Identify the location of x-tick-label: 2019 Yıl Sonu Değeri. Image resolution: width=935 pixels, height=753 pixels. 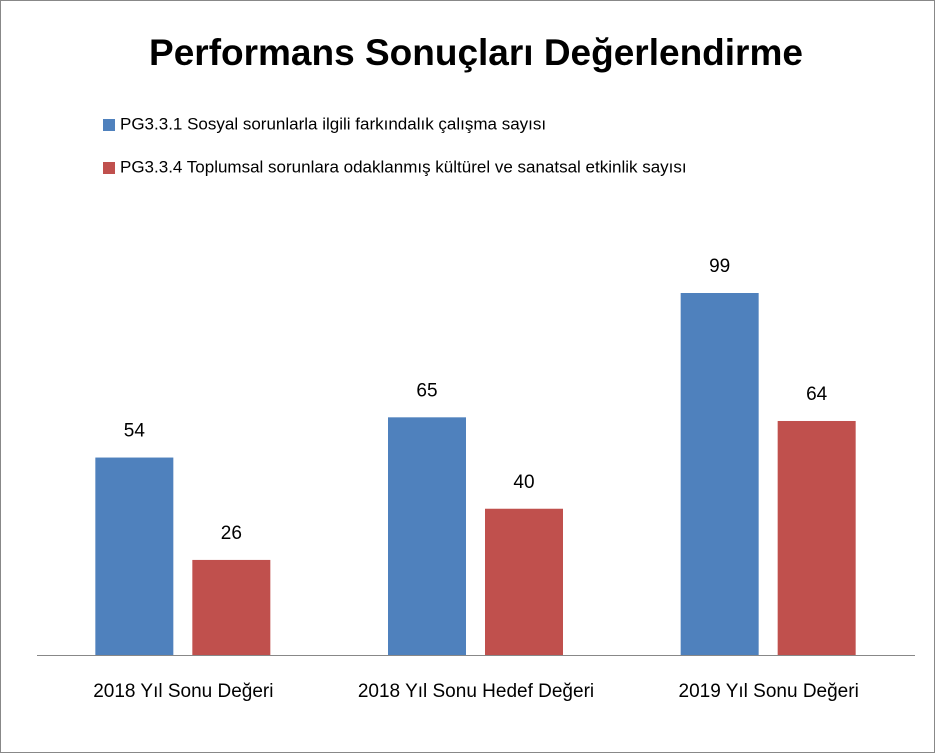
(768, 691).